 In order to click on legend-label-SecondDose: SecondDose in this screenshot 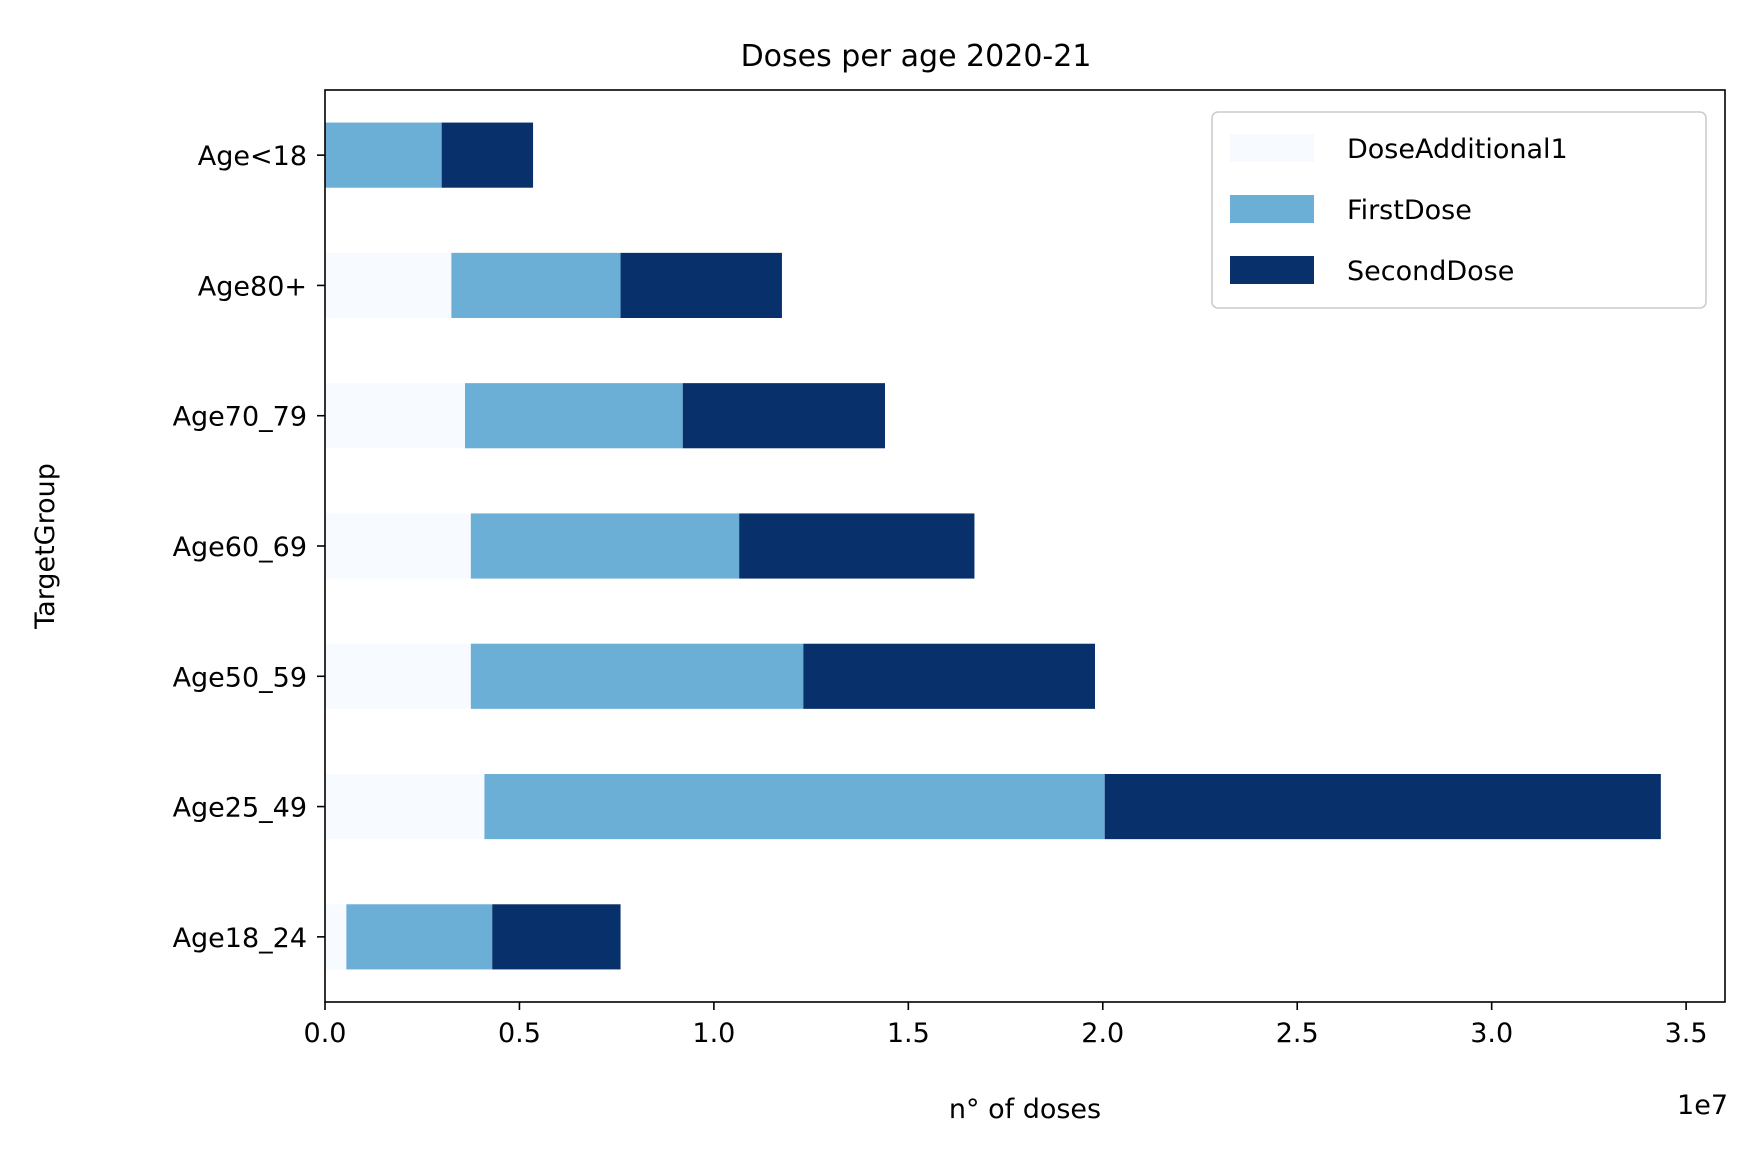, I will do `click(1430, 271)`.